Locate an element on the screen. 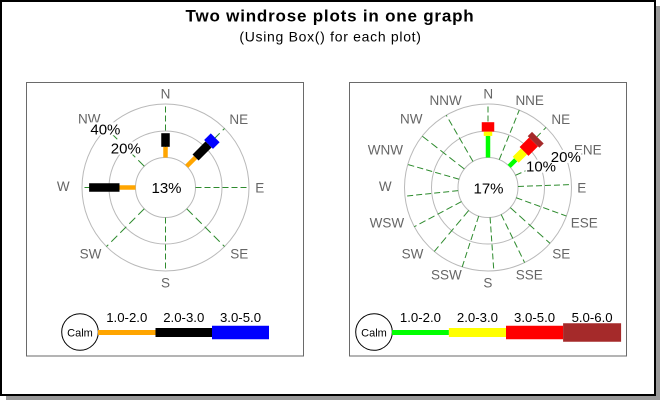 This screenshot has width=660, height=400. svg-text: SSE is located at coordinates (529, 275).